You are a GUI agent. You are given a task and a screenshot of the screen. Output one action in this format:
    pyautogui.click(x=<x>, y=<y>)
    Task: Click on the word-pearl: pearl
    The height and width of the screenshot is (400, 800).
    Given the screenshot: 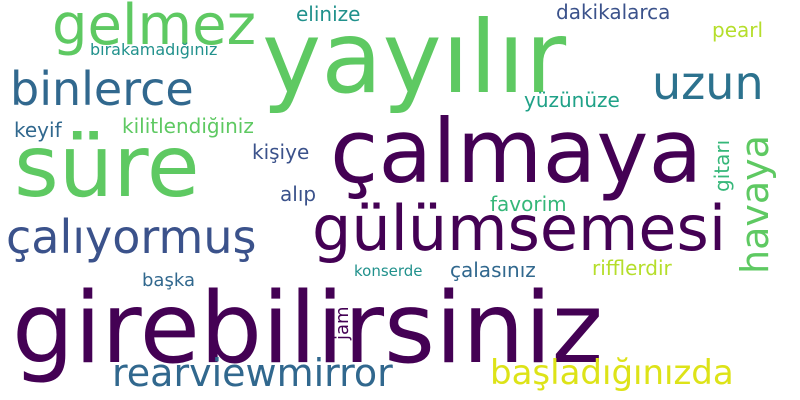 What is the action you would take?
    pyautogui.click(x=738, y=30)
    